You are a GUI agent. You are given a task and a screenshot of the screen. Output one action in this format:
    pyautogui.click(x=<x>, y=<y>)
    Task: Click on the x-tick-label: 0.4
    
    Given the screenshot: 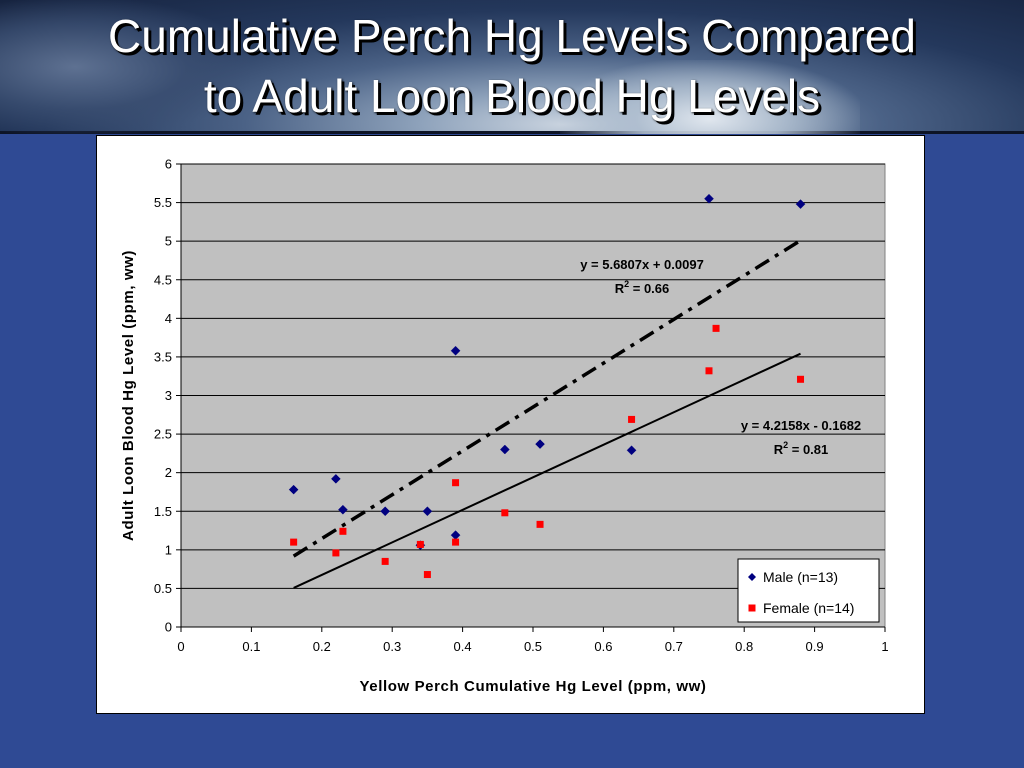 What is the action you would take?
    pyautogui.click(x=463, y=646)
    